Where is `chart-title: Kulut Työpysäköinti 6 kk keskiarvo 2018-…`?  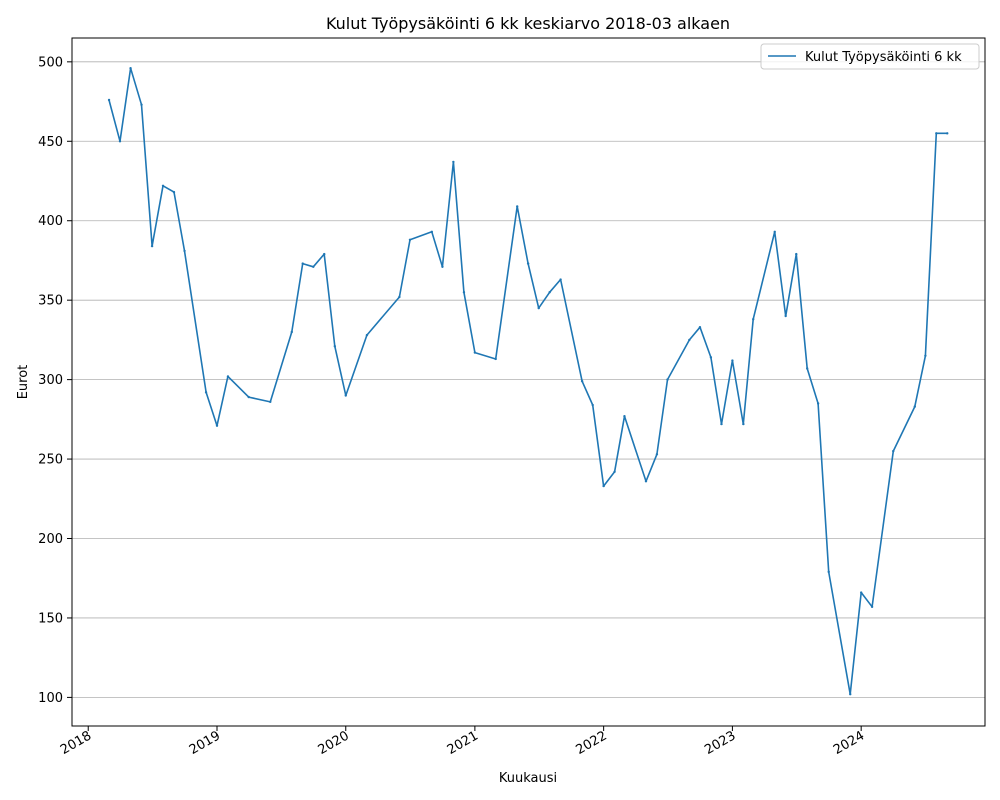 chart-title: Kulut Työpysäköinti 6 kk keskiarvo 2018-… is located at coordinates (528, 23).